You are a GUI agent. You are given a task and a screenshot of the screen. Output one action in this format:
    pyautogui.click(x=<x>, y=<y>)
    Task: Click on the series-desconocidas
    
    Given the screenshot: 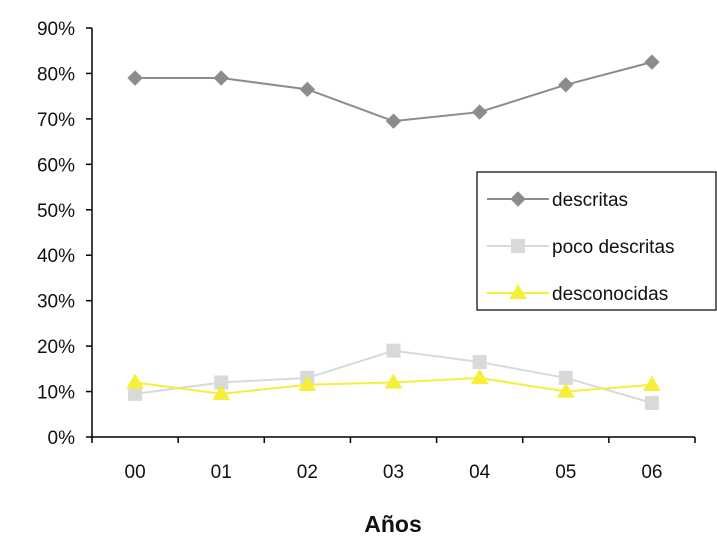 What is the action you would take?
    pyautogui.click(x=393, y=384)
    